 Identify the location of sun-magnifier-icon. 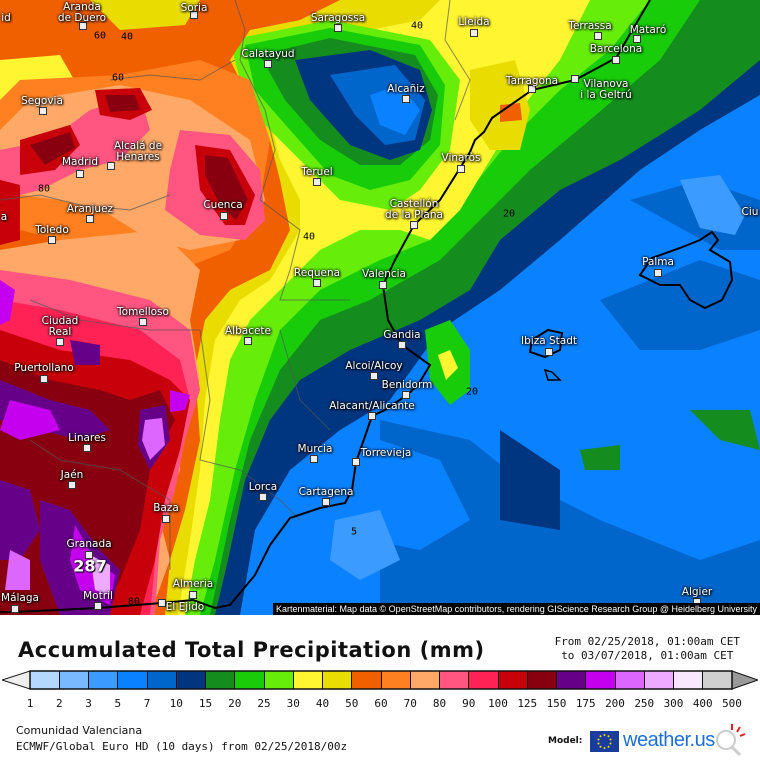
(731, 740).